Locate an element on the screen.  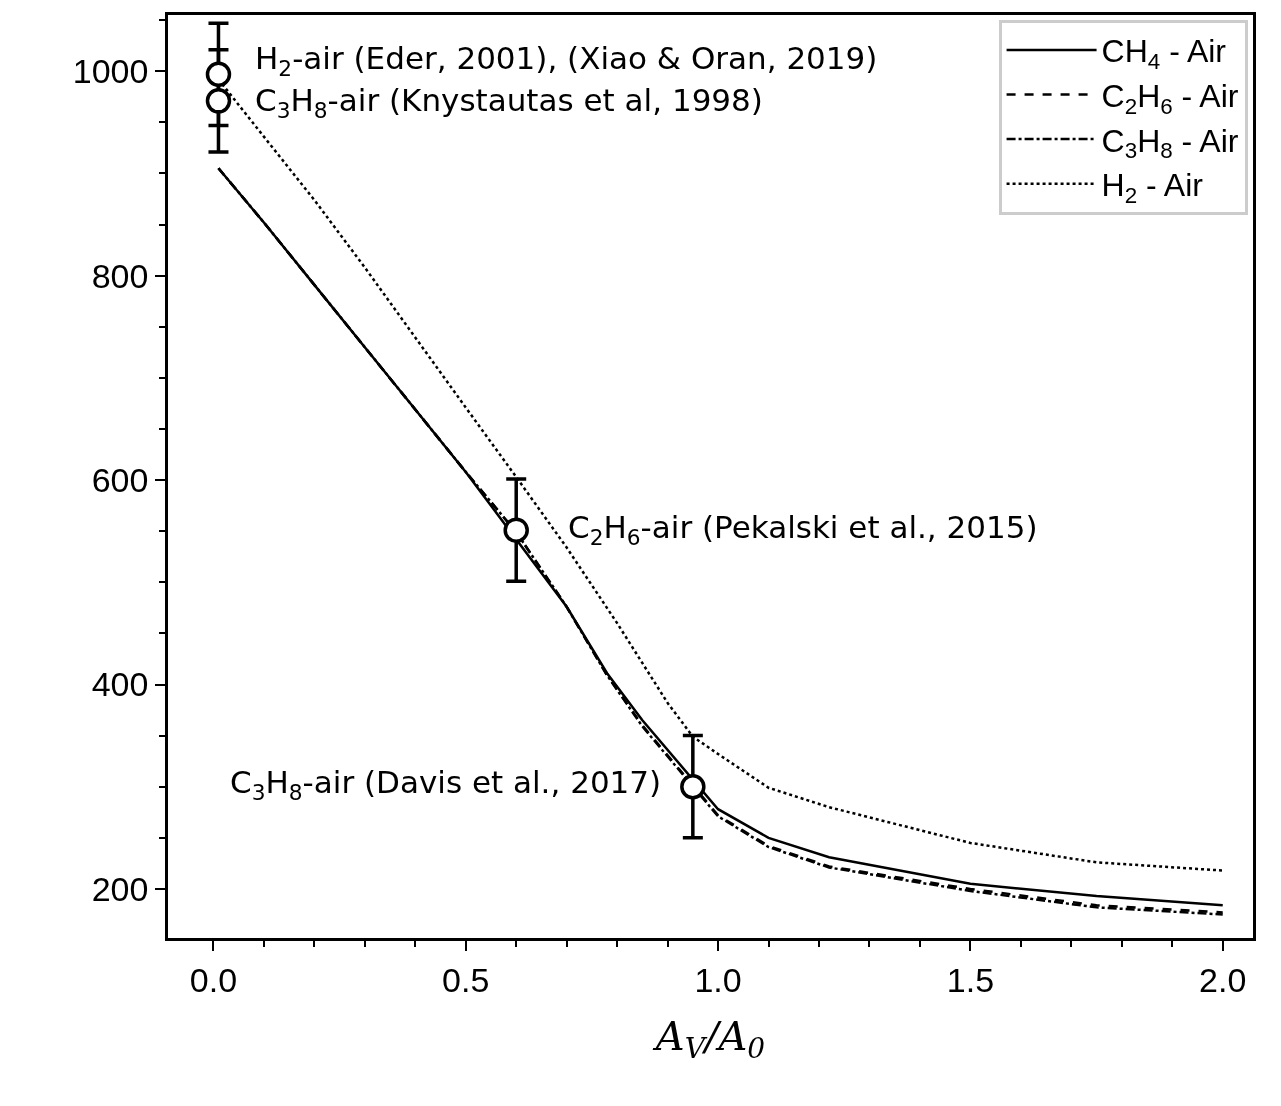
x-tick-label: 1.5 is located at coordinates (970, 979).